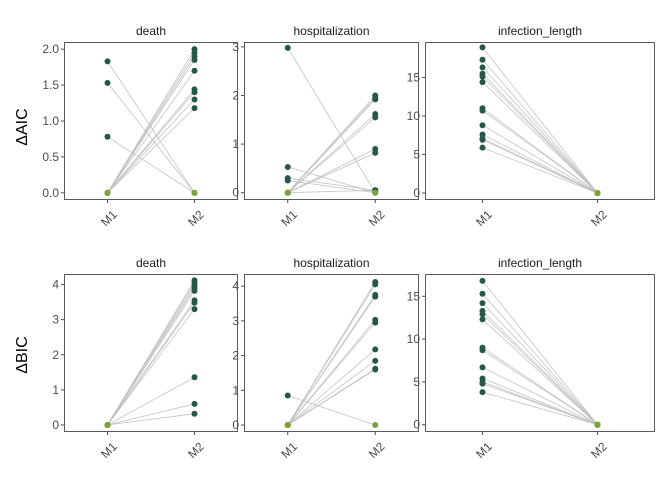 This screenshot has width=672, height=480. What do you see at coordinates (414, 77) in the screenshot?
I see `panel-3-ytick-label-4: 15` at bounding box center [414, 77].